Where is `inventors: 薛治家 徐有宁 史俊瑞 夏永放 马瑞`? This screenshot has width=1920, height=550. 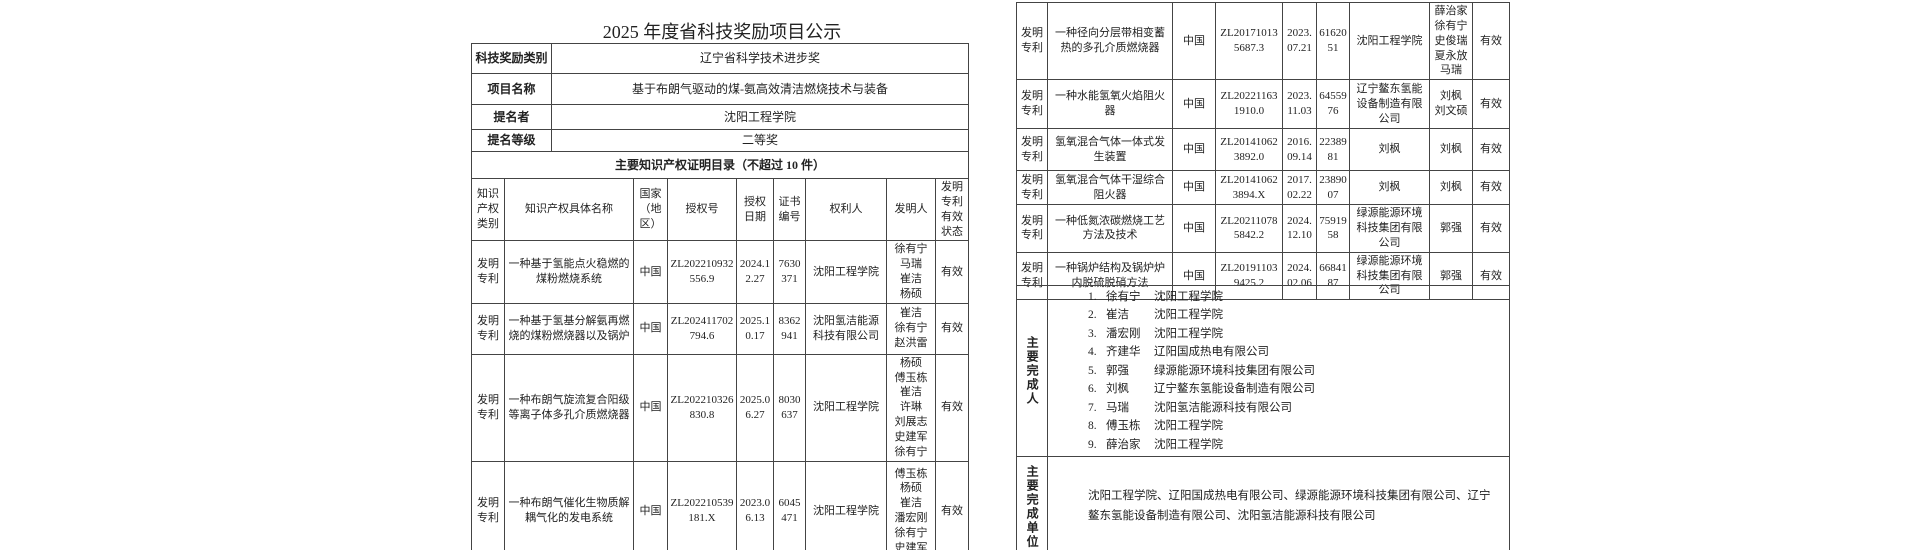
inventors: 薛治家 徐有宁 史俊瑞 夏永放 马瑞 is located at coordinates (1451, 41).